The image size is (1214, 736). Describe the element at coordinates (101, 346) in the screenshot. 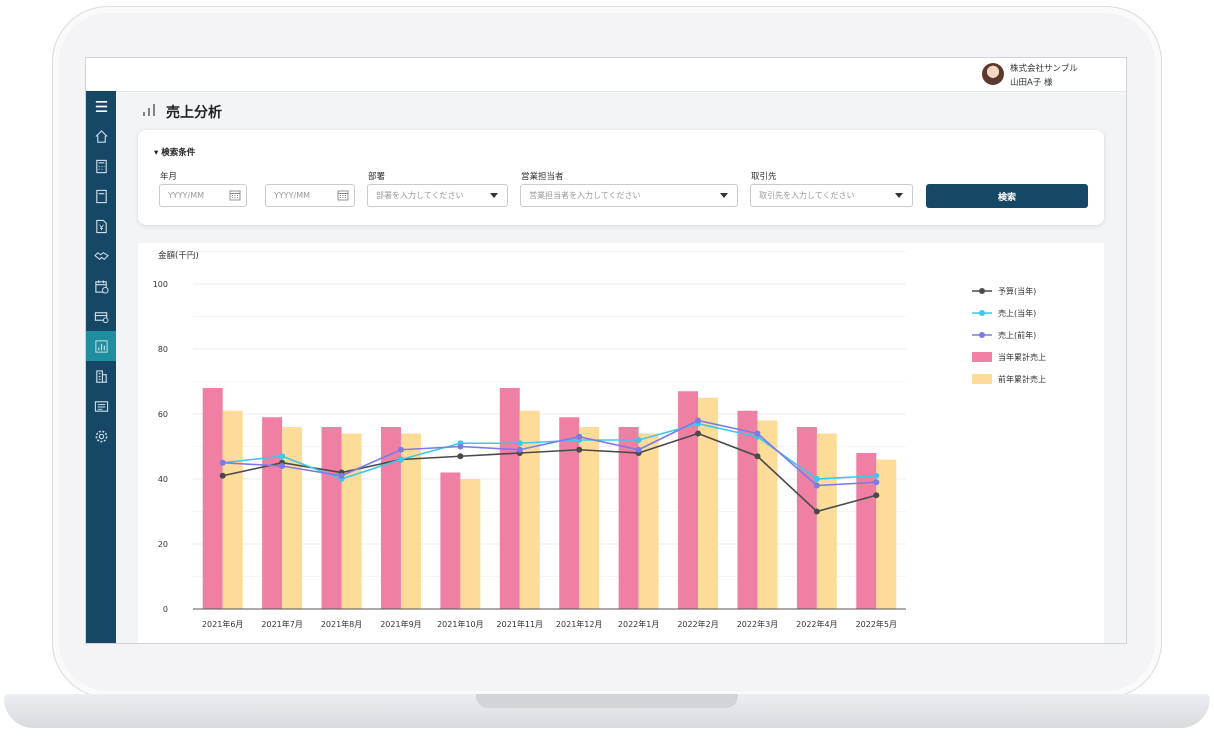

I see `bar-chart-icon` at that location.